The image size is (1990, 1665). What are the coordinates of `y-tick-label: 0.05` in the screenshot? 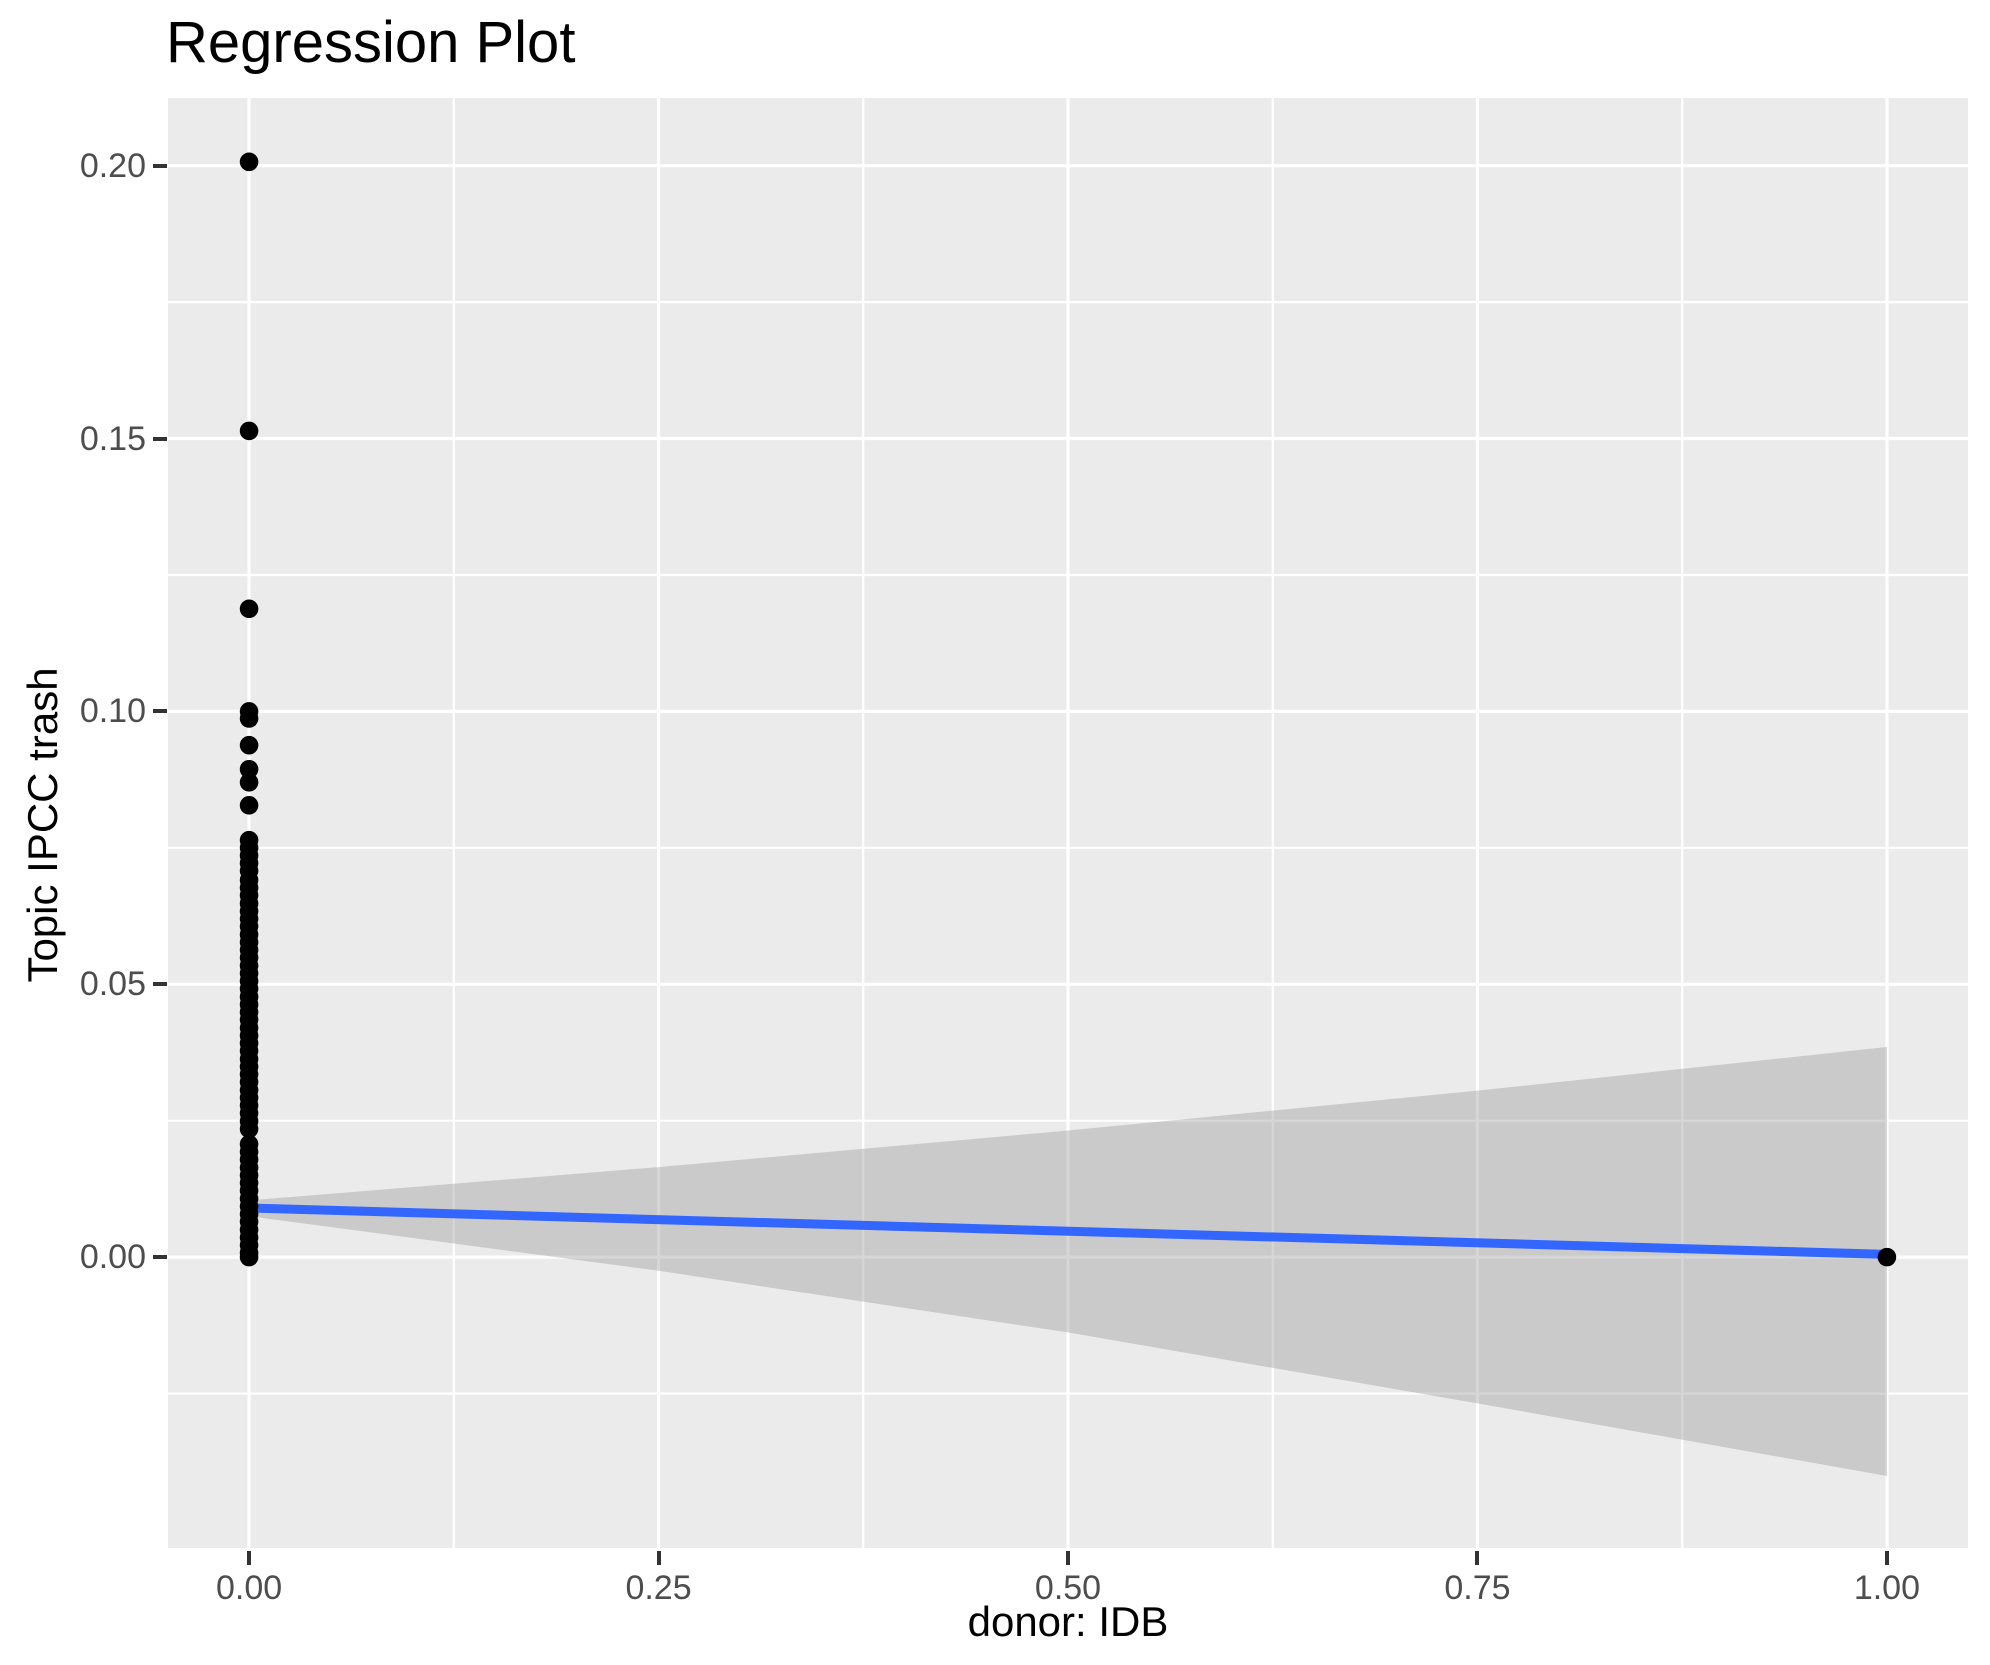 It's located at (112, 984).